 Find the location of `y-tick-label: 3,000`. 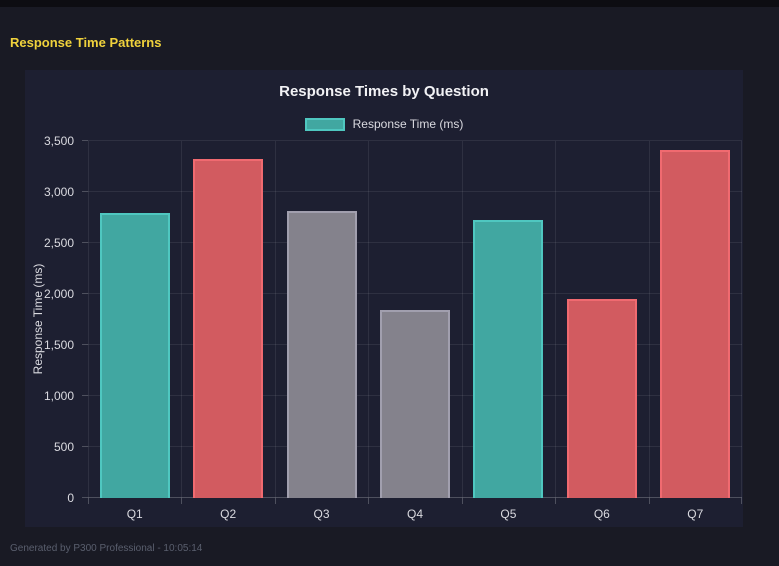

y-tick-label: 3,000 is located at coordinates (58, 192).